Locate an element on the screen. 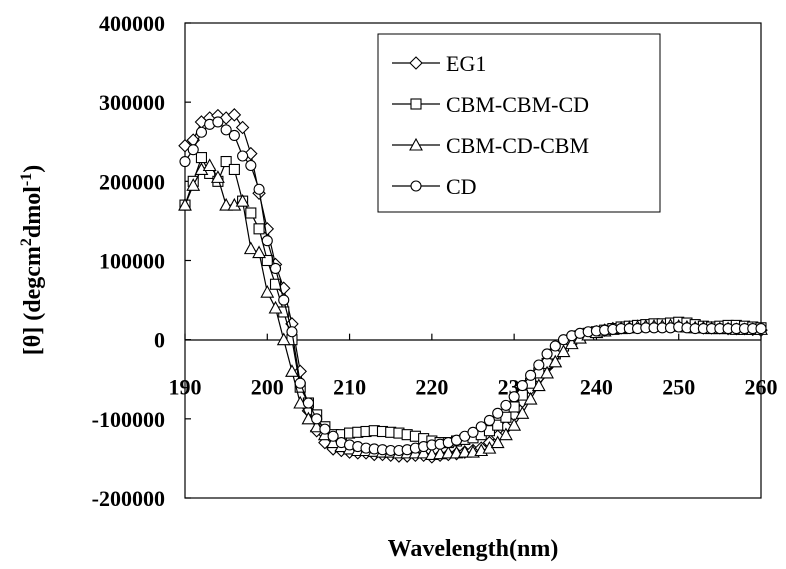  legend-label: CBM-CD-CBM is located at coordinates (517, 145).